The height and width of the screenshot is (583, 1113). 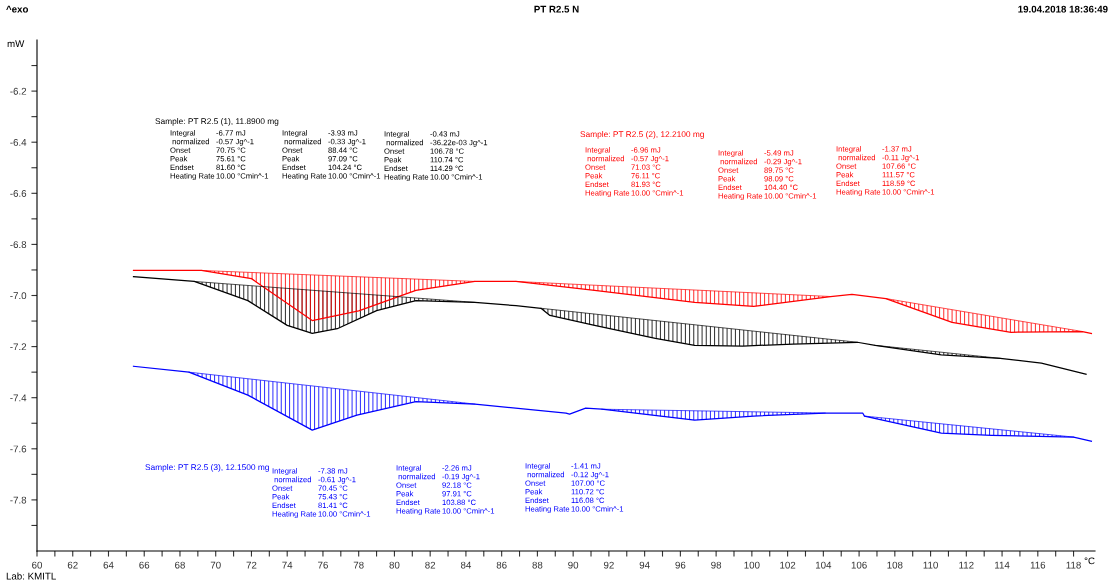 What do you see at coordinates (1063, 9) in the screenshot?
I see `text: 19.04.2018 18:36:49` at bounding box center [1063, 9].